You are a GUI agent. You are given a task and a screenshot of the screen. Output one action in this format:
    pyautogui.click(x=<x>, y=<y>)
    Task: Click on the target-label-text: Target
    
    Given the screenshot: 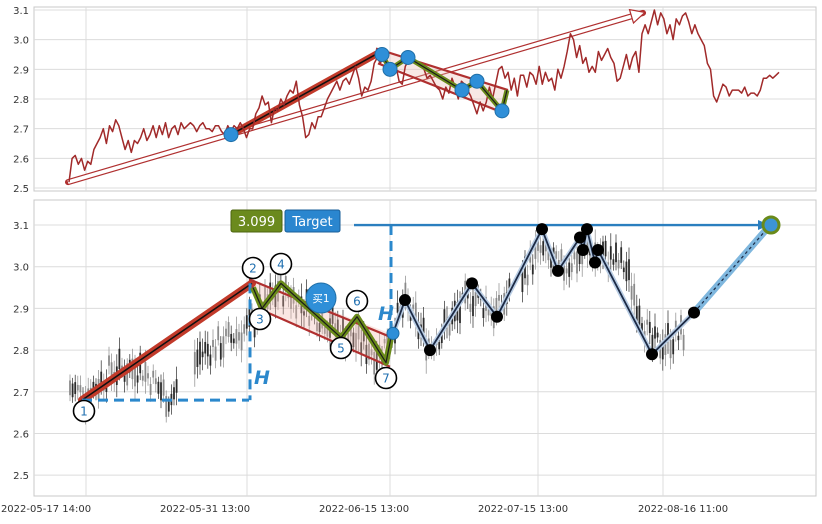 What is the action you would take?
    pyautogui.click(x=311, y=222)
    